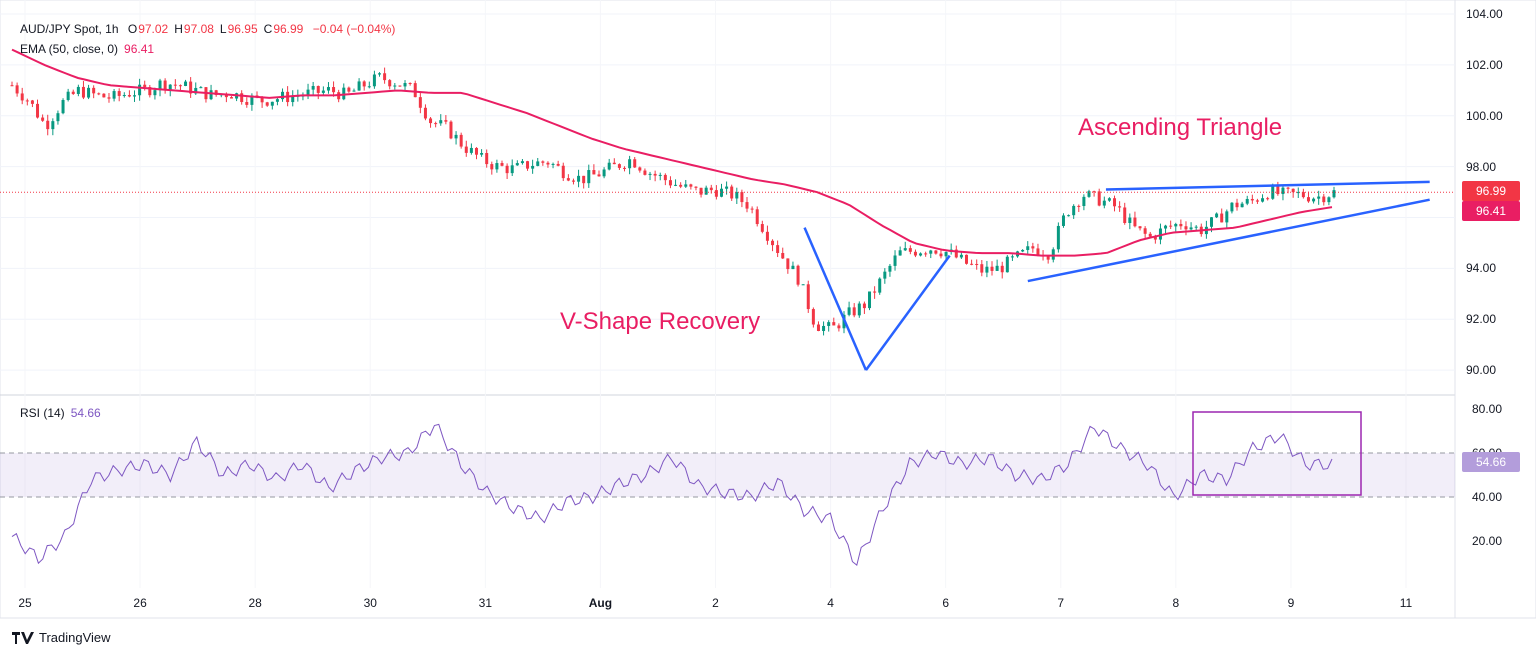 The height and width of the screenshot is (659, 1536). I want to click on brand-name: TradingView, so click(75, 637).